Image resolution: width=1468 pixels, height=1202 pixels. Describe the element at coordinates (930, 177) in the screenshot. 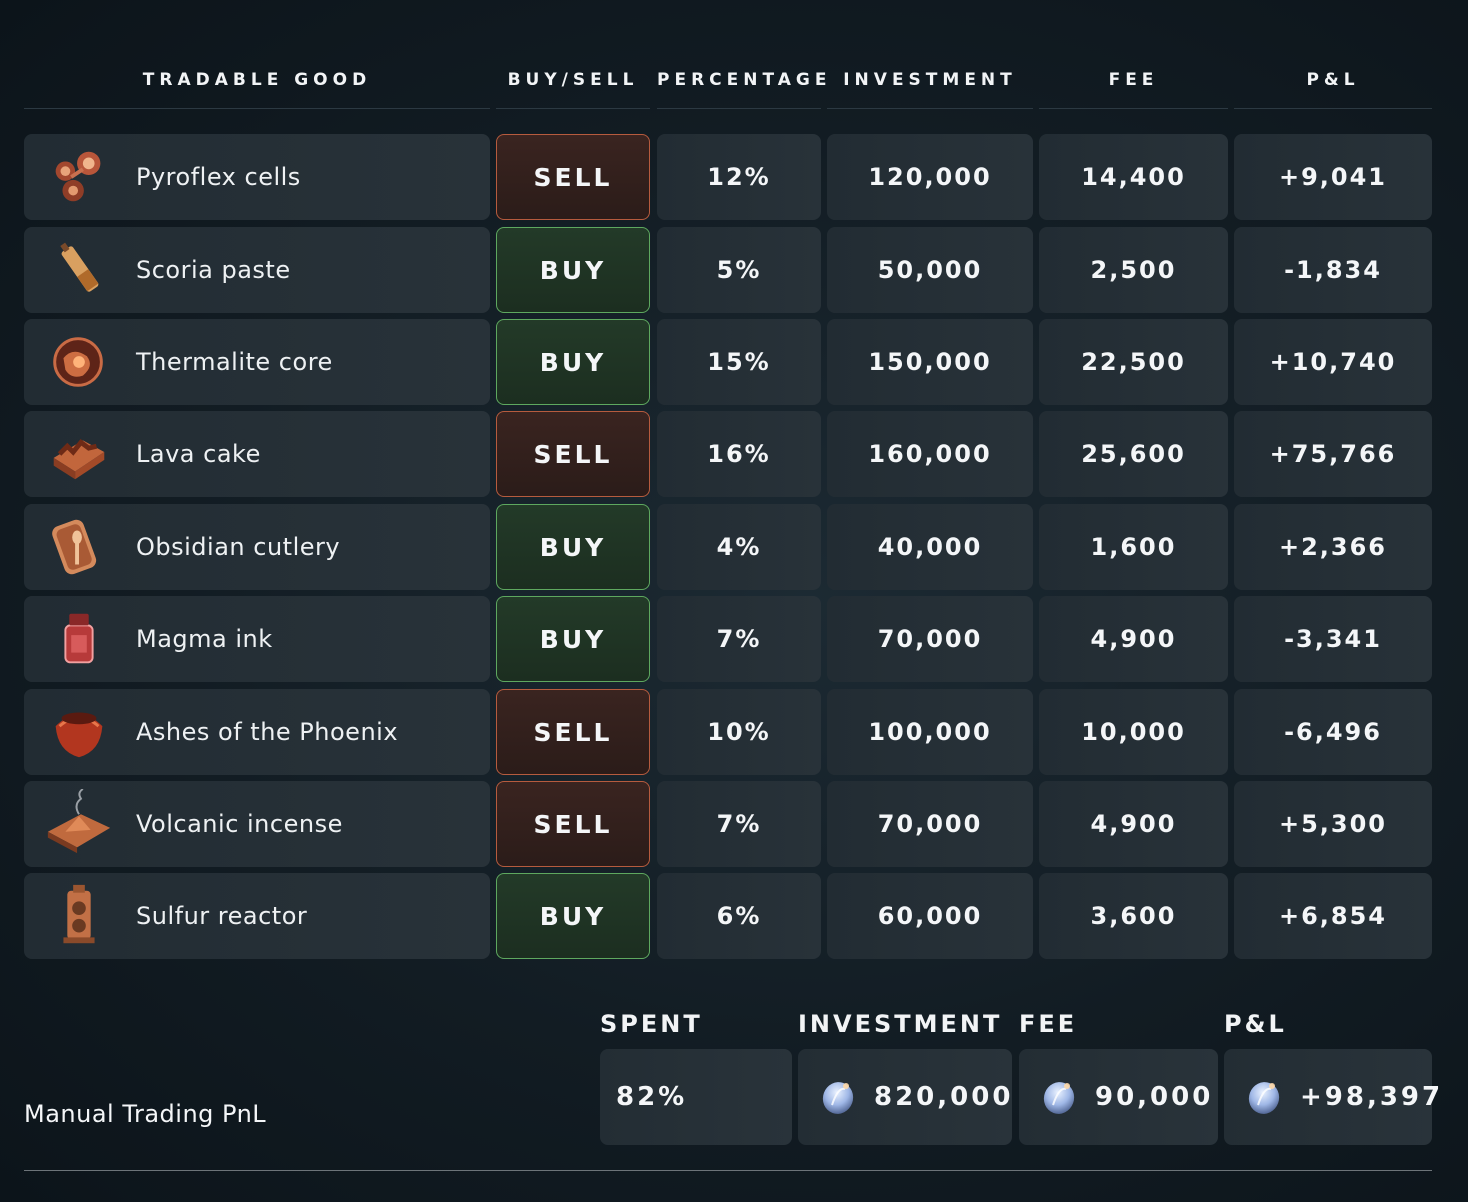

I see `investment-cell: 120,000` at that location.